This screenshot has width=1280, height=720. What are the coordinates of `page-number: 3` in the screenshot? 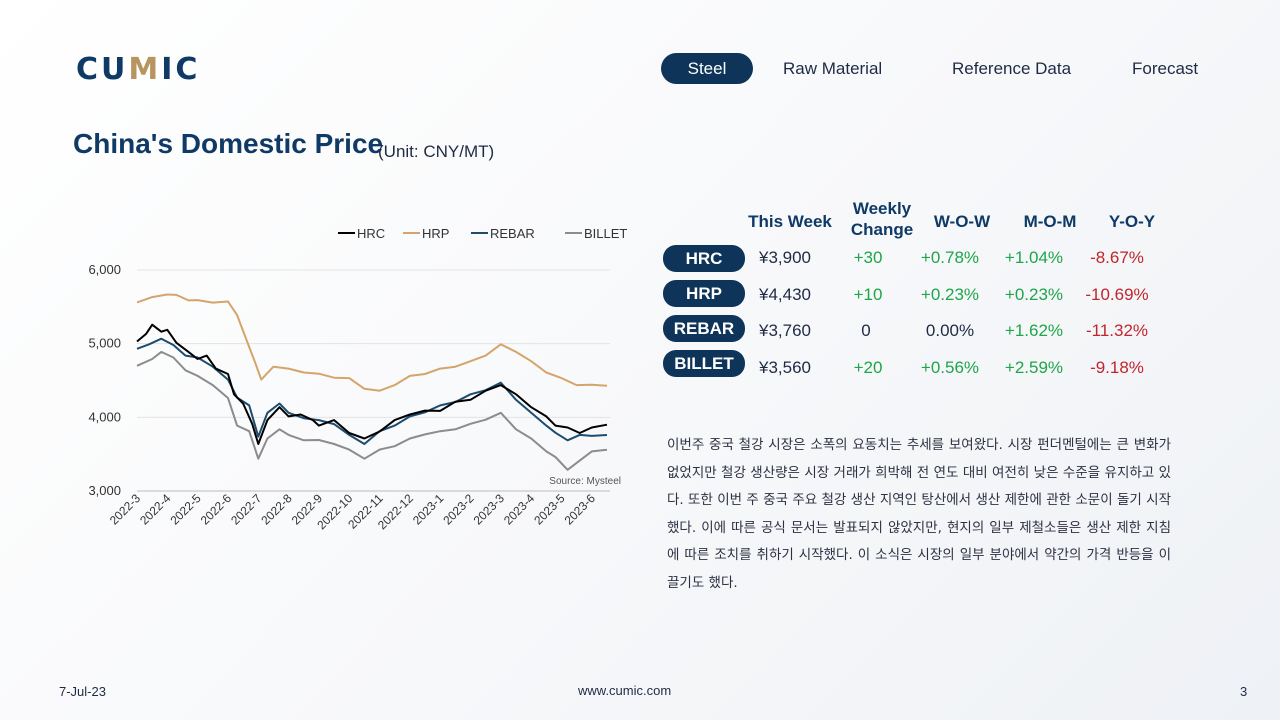 It's located at (1244, 691).